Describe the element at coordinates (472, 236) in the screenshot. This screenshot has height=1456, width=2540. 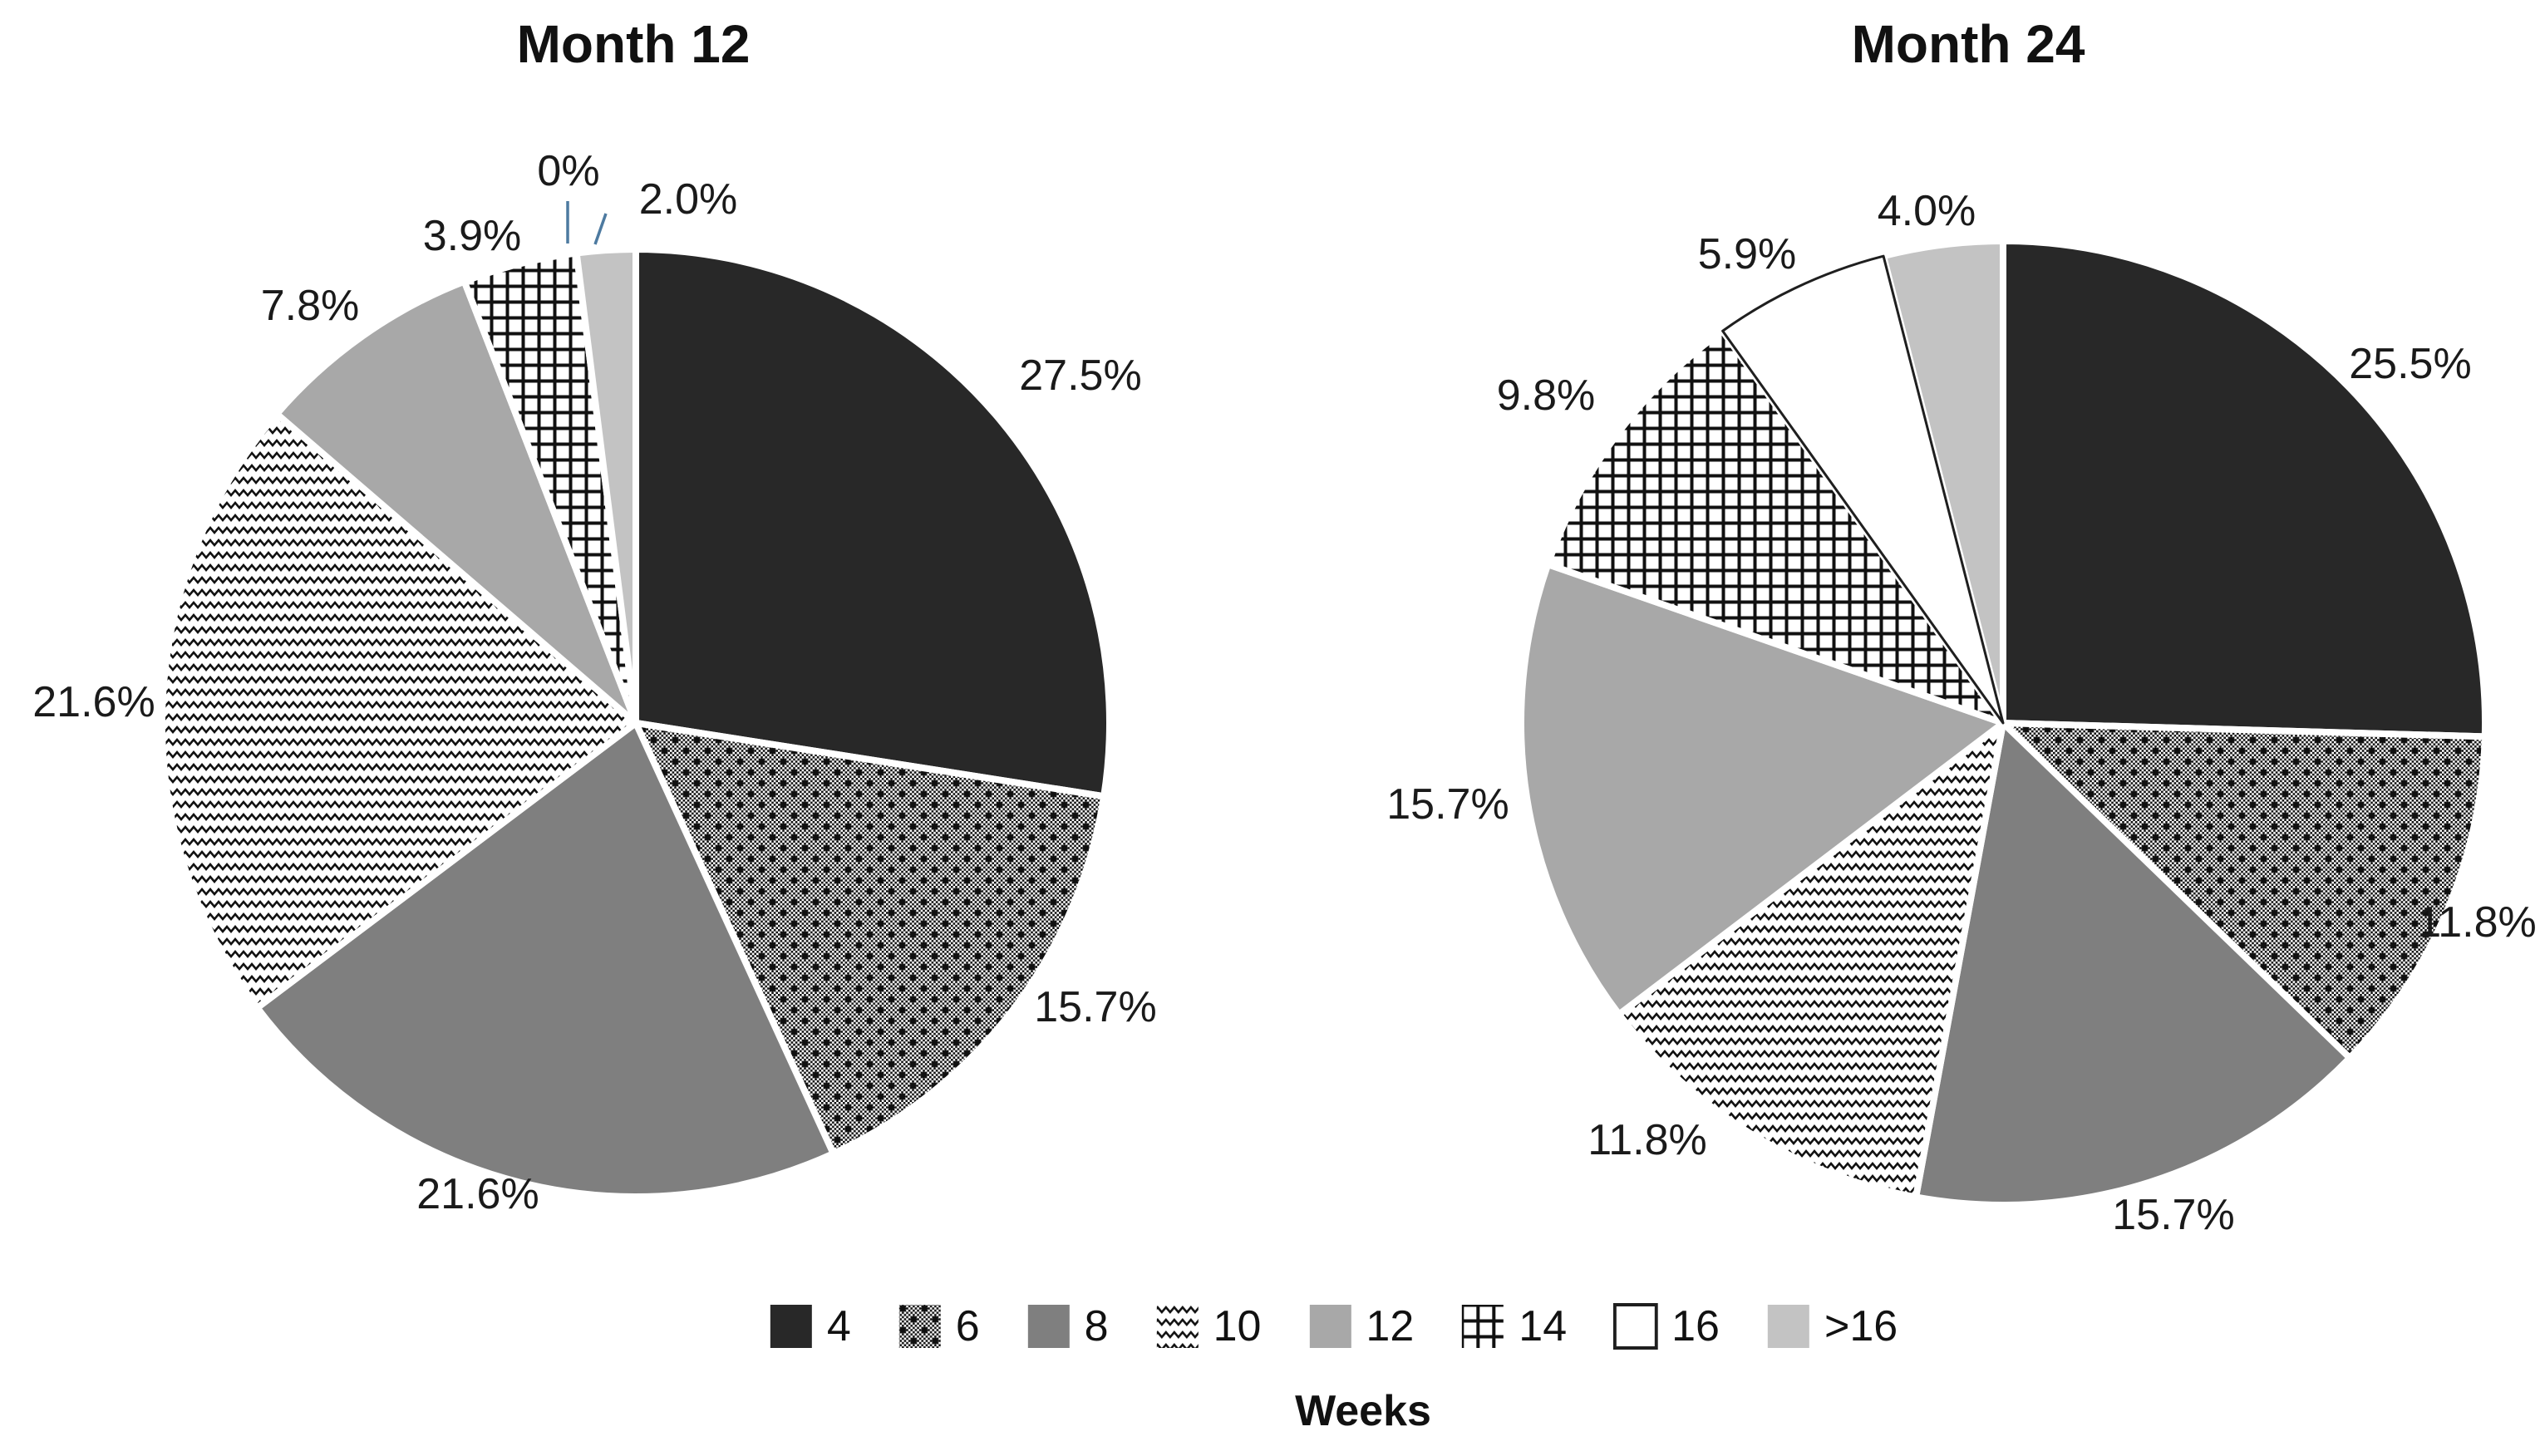
I see `slice-pct-label-14wk: 3.9%` at that location.